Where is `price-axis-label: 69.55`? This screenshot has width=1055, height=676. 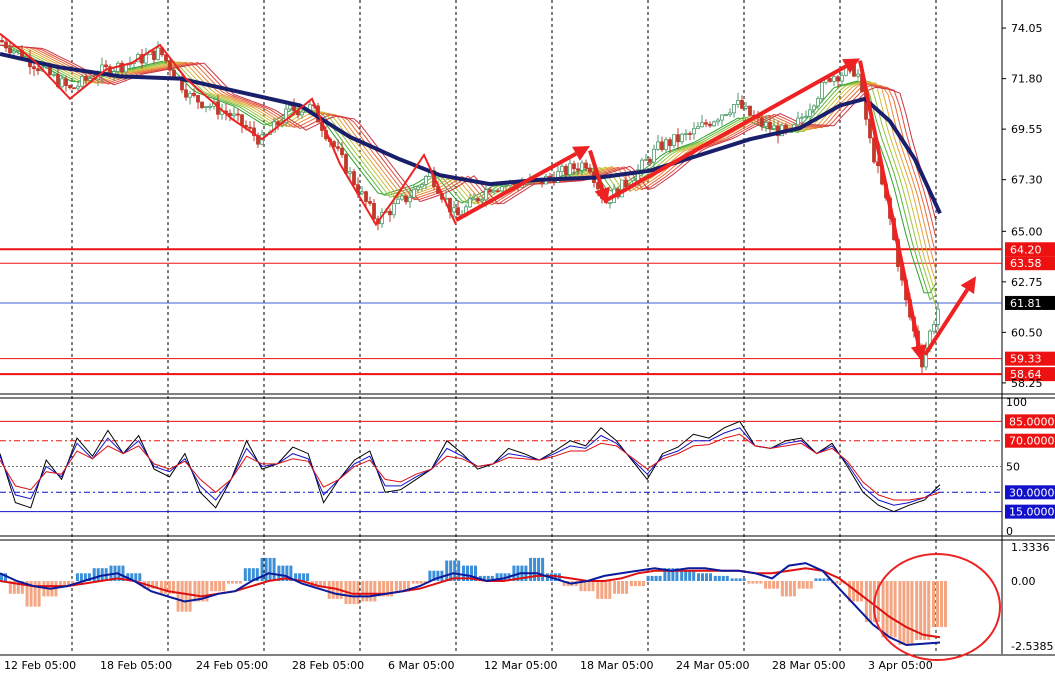
price-axis-label: 69.55 is located at coordinates (1027, 129).